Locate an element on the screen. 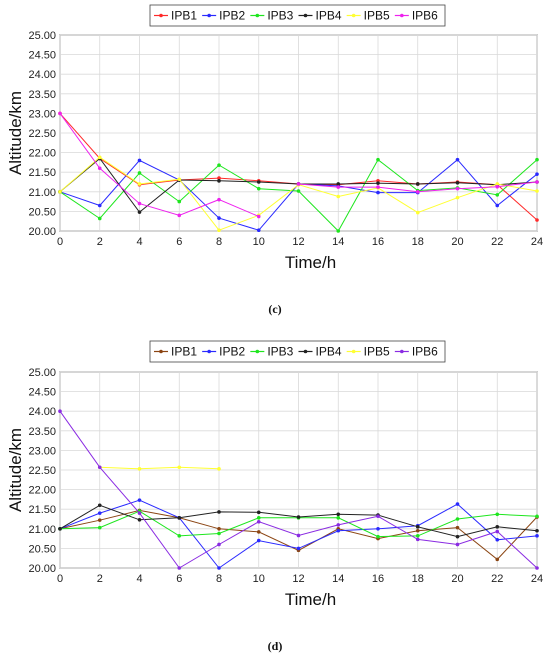  series-ipb6 is located at coordinates (159, 165).